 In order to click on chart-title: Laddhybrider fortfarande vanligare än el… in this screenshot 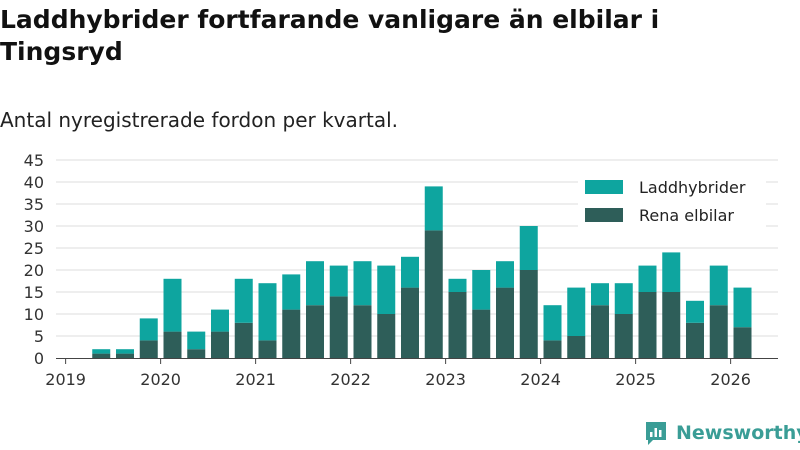, I will do `click(330, 35)`.